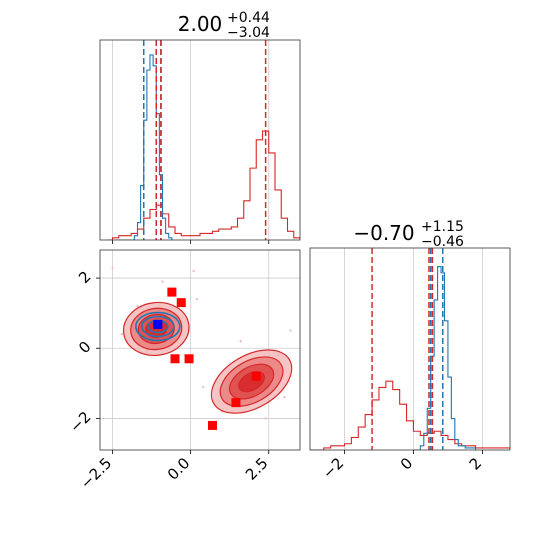  Describe the element at coordinates (442, 227) in the screenshot. I see `title-param2-plus: +1.15` at that location.